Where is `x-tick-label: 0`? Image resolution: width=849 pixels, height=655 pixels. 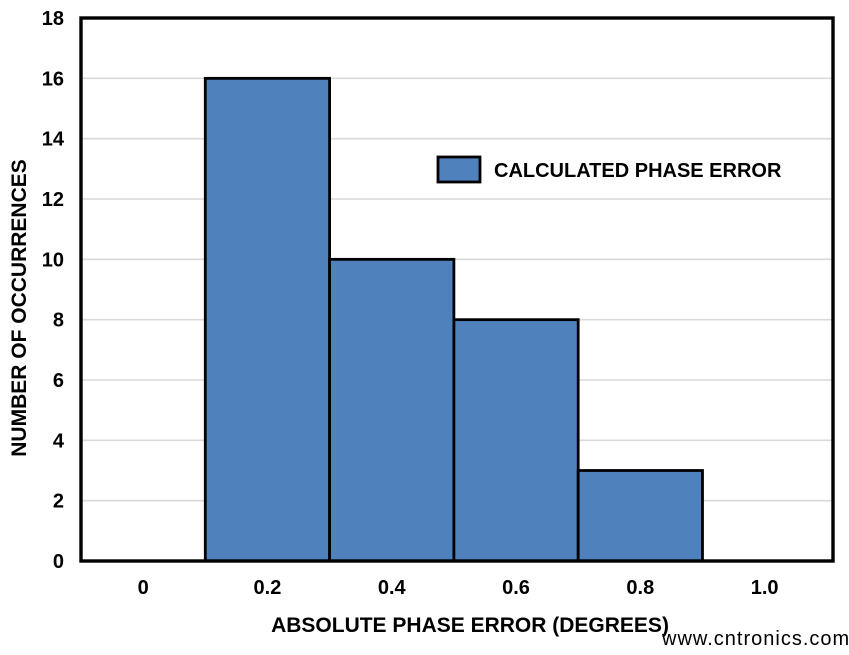
x-tick-label: 0 is located at coordinates (143, 588).